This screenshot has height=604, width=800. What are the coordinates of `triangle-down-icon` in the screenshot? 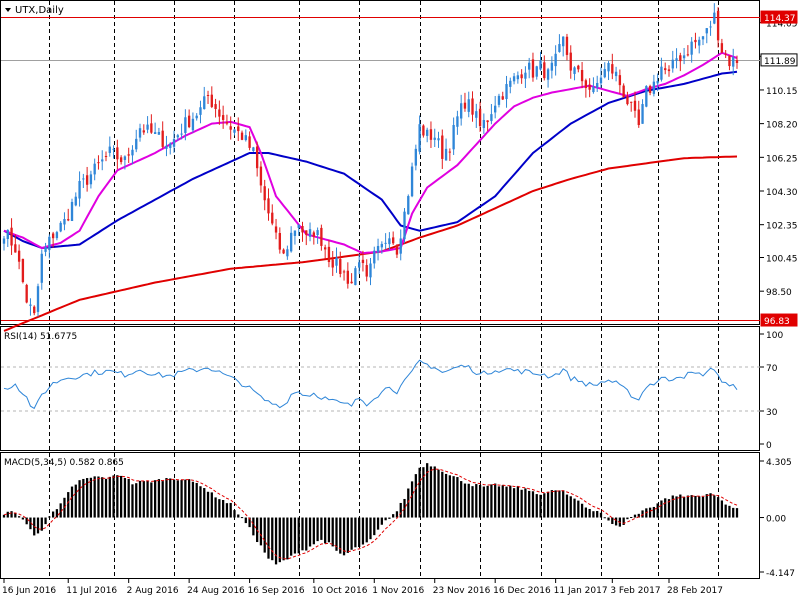 It's located at (8, 10).